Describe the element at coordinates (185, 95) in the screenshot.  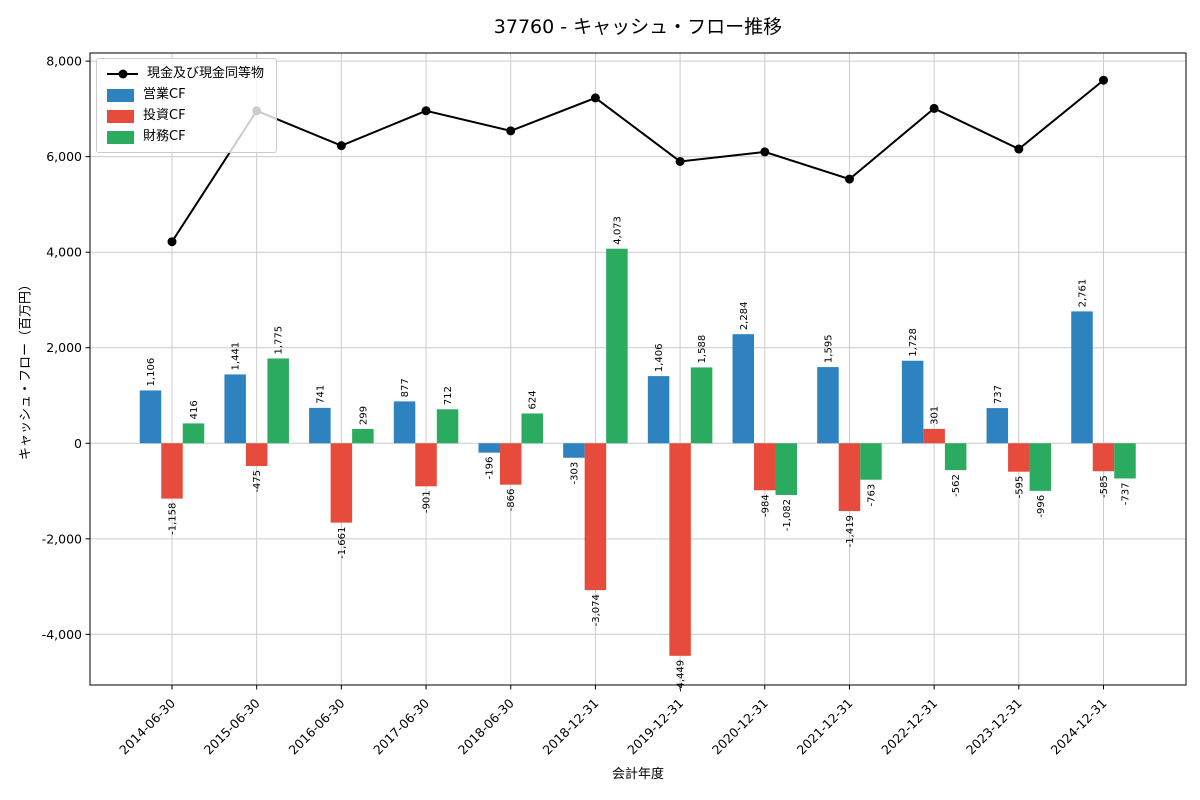
I see `legend-item-operating-cf: 営業CF` at that location.